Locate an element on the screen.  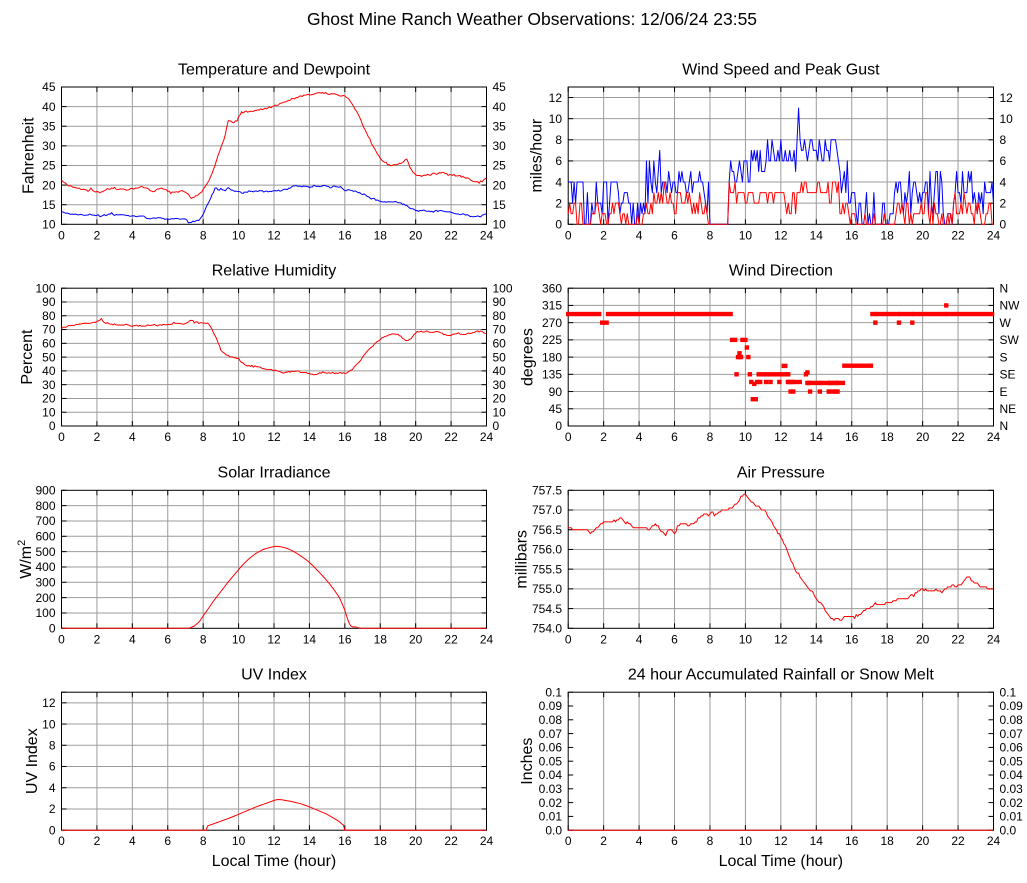
svg-text: 500 is located at coordinates (45, 552).